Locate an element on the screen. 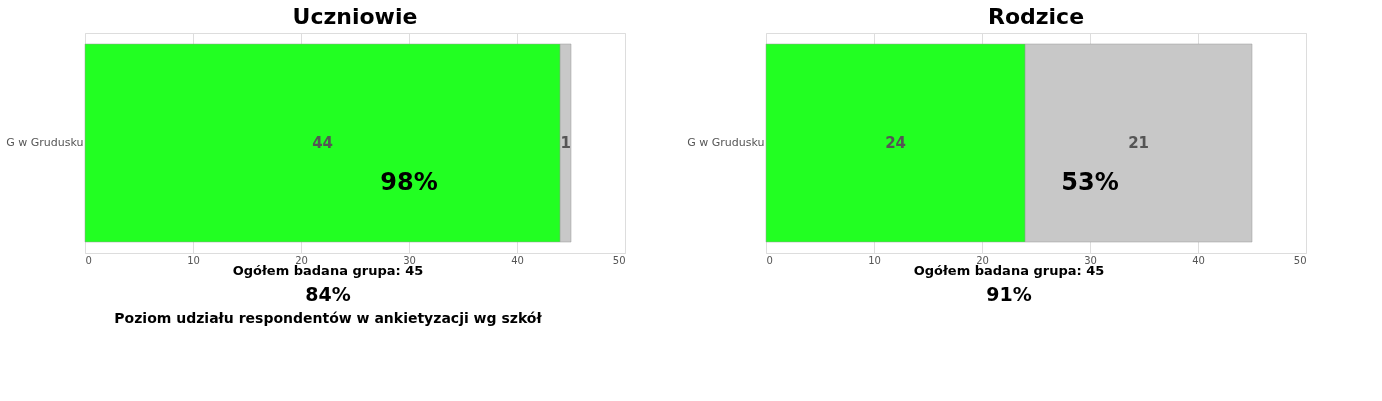 The image size is (1382, 401). data-label: 44 is located at coordinates (323, 143).